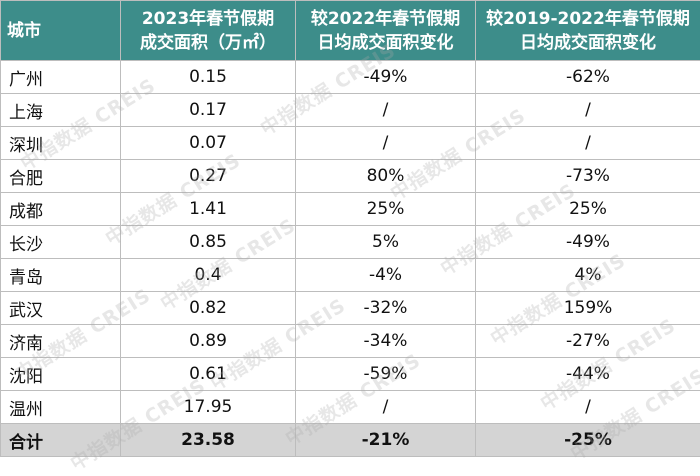  I want to click on cell-change-vs-2019-2022: -44%, so click(588, 374).